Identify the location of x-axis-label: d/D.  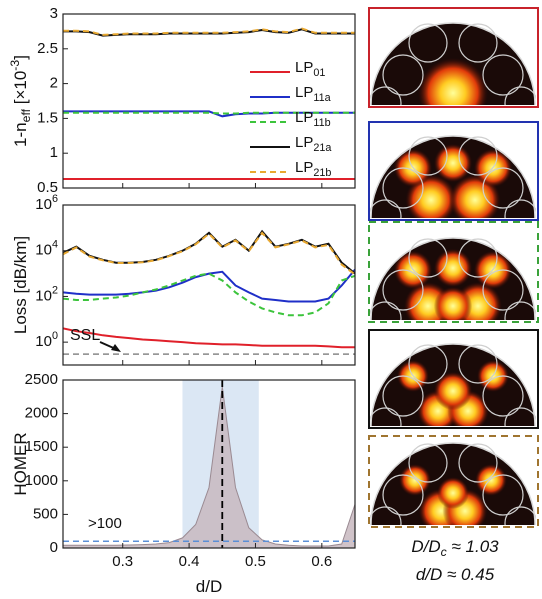
(209, 586).